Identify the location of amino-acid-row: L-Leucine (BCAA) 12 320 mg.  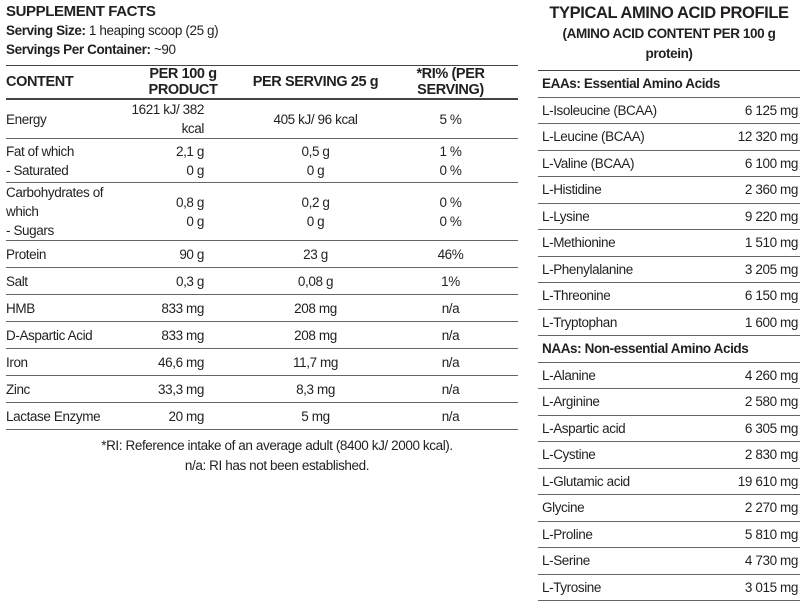
(669, 137).